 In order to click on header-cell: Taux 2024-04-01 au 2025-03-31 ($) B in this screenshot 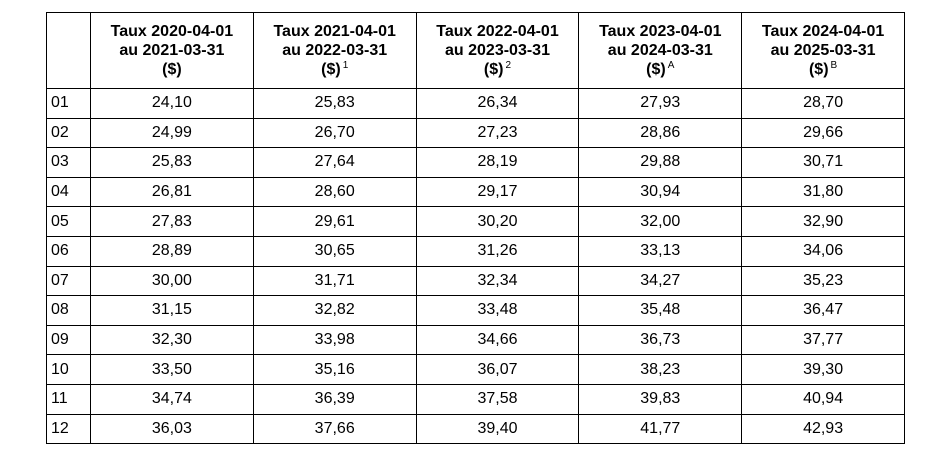, I will do `click(823, 50)`.